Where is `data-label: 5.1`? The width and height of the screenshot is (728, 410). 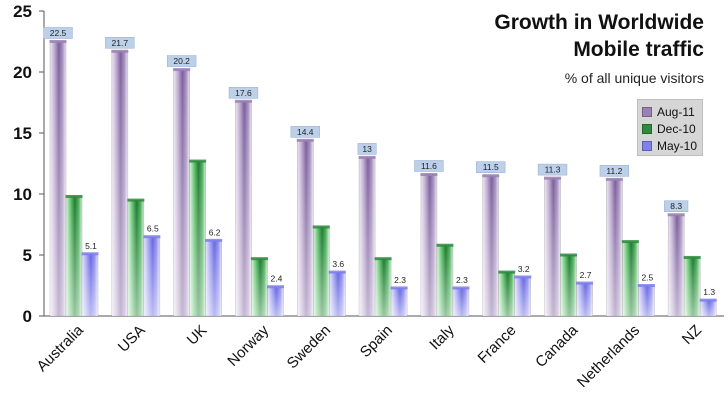 data-label: 5.1 is located at coordinates (91, 246).